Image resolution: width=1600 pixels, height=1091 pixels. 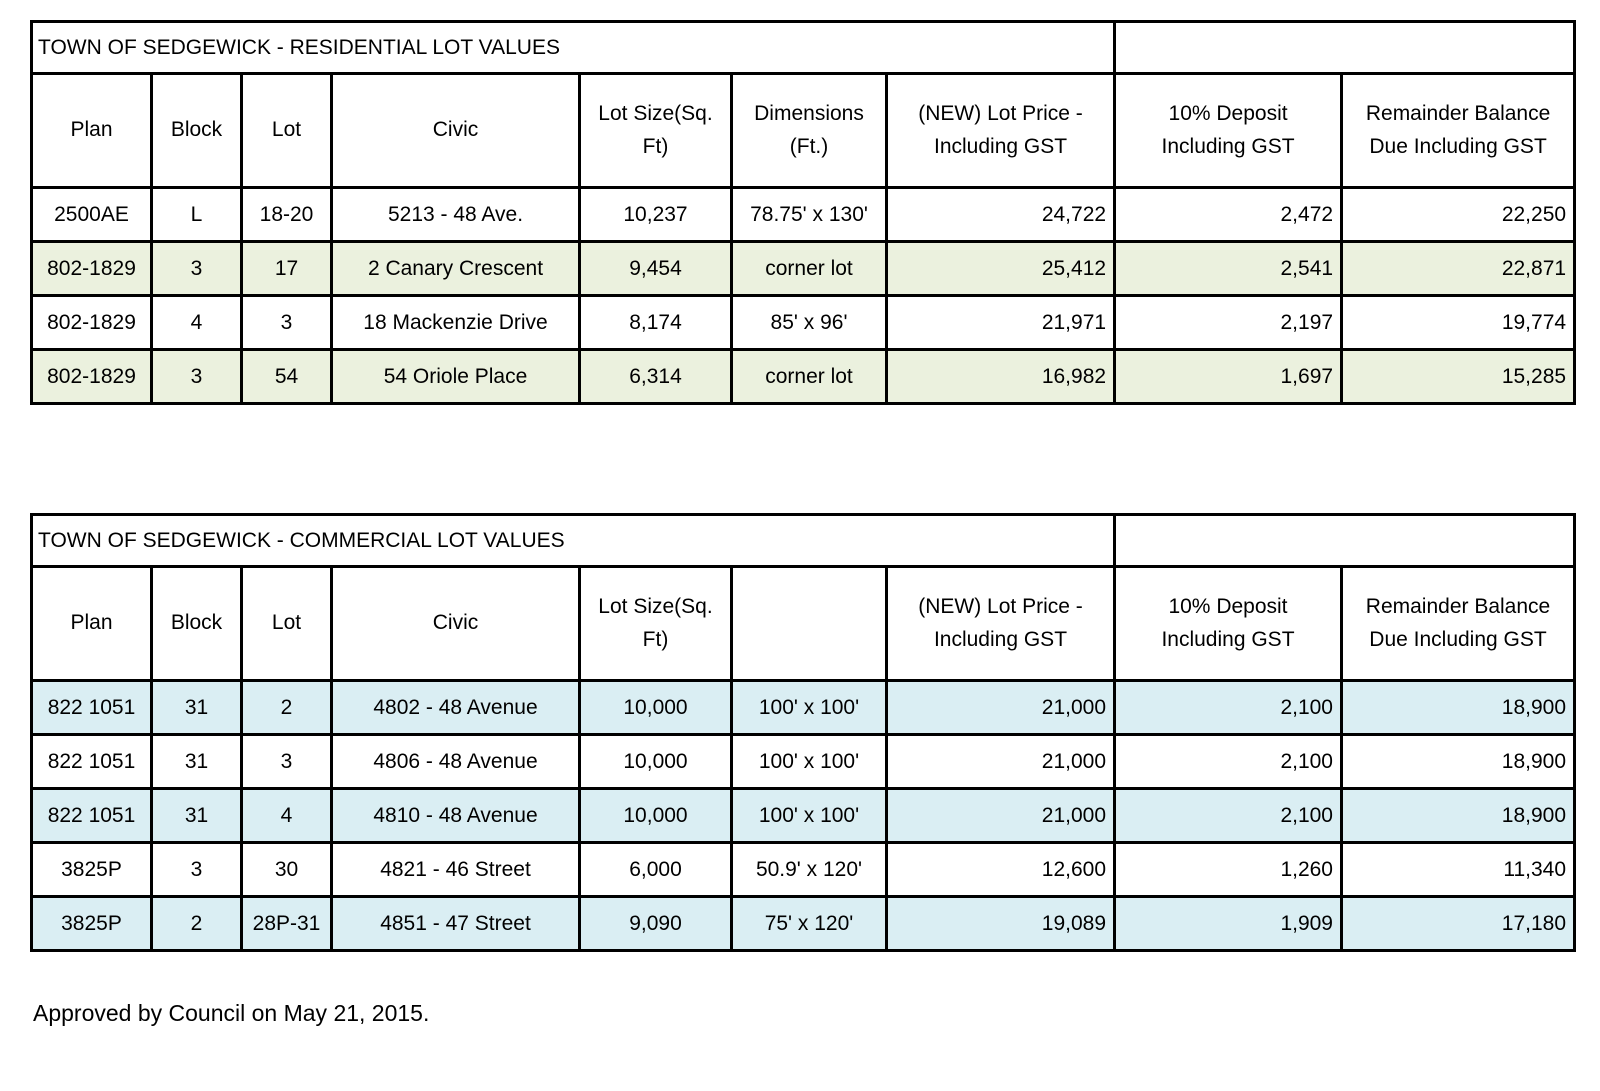 What do you see at coordinates (286, 130) in the screenshot?
I see `residential-col-header-lot: Lot` at bounding box center [286, 130].